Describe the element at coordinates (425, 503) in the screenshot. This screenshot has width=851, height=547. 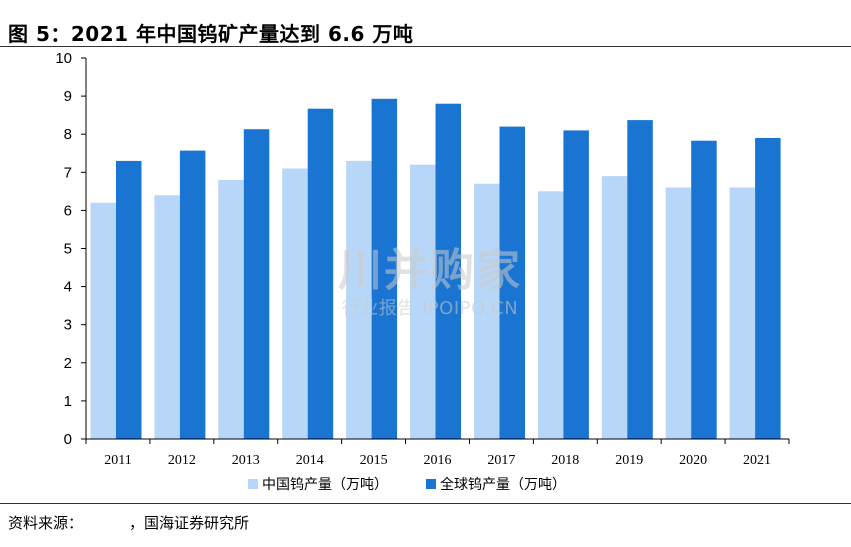
I see `bottom-rule` at that location.